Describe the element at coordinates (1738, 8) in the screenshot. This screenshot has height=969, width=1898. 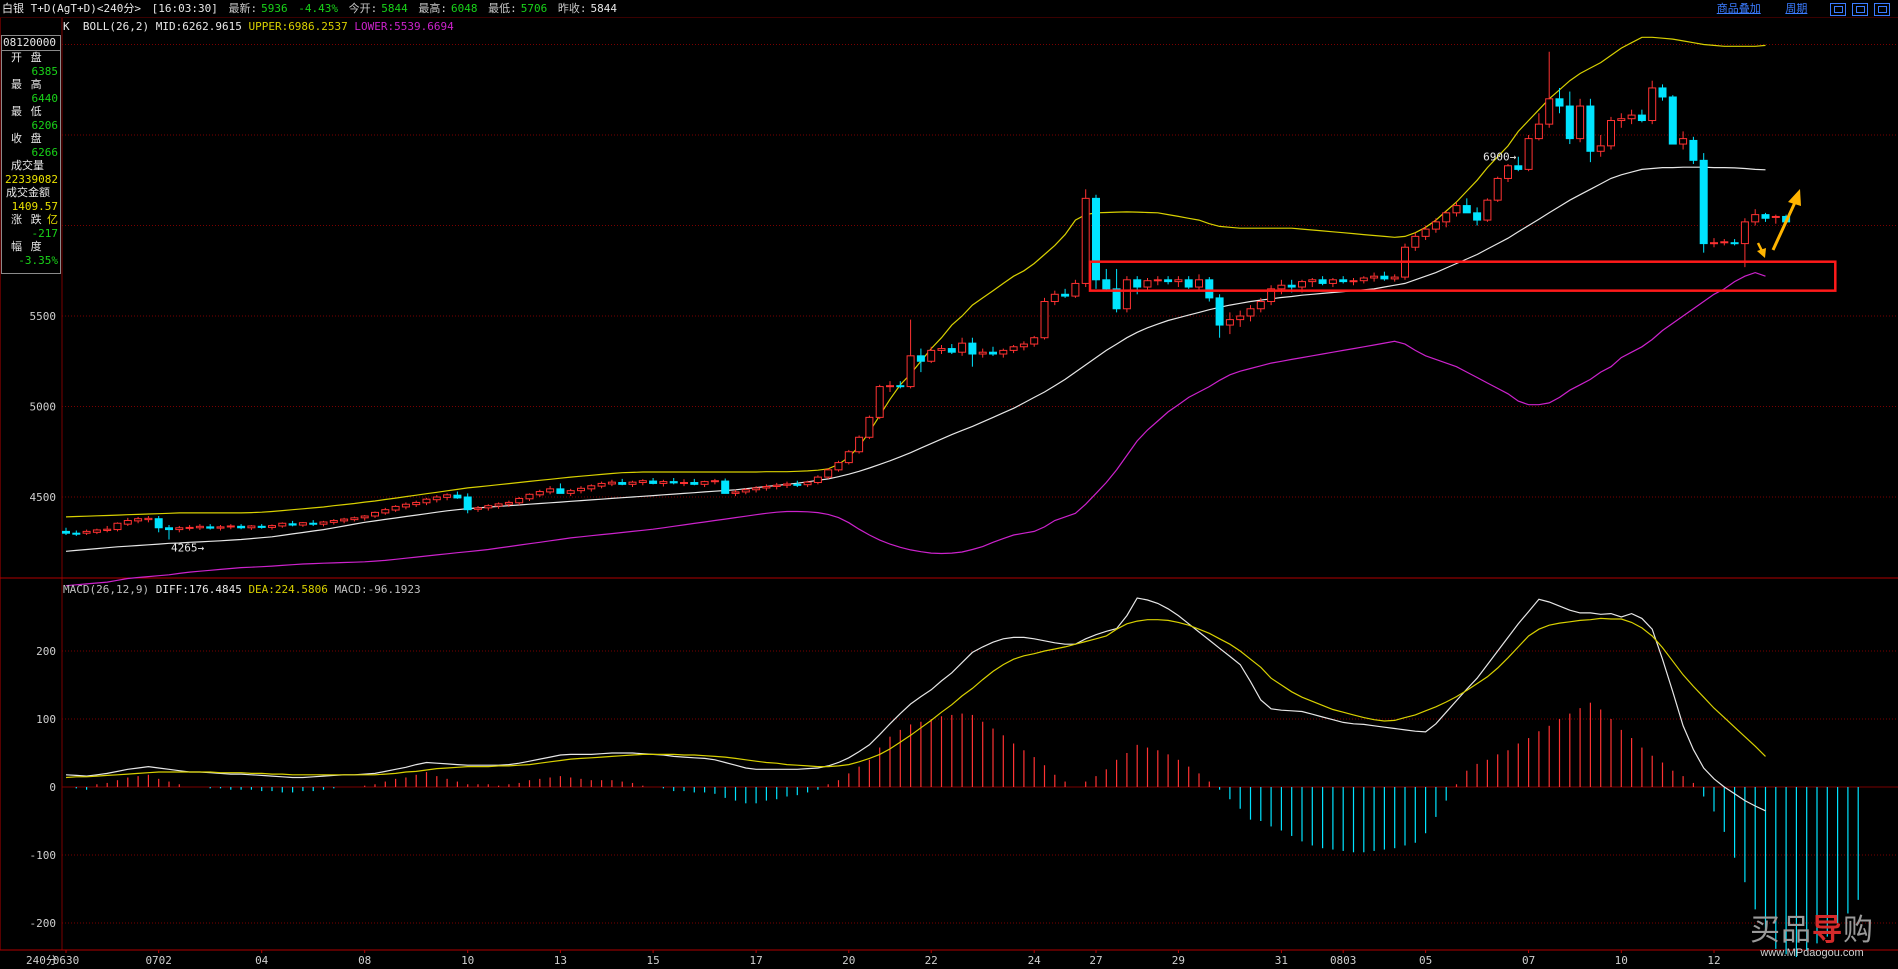
I see `overlay-commodity-link: 商品叠加` at that location.